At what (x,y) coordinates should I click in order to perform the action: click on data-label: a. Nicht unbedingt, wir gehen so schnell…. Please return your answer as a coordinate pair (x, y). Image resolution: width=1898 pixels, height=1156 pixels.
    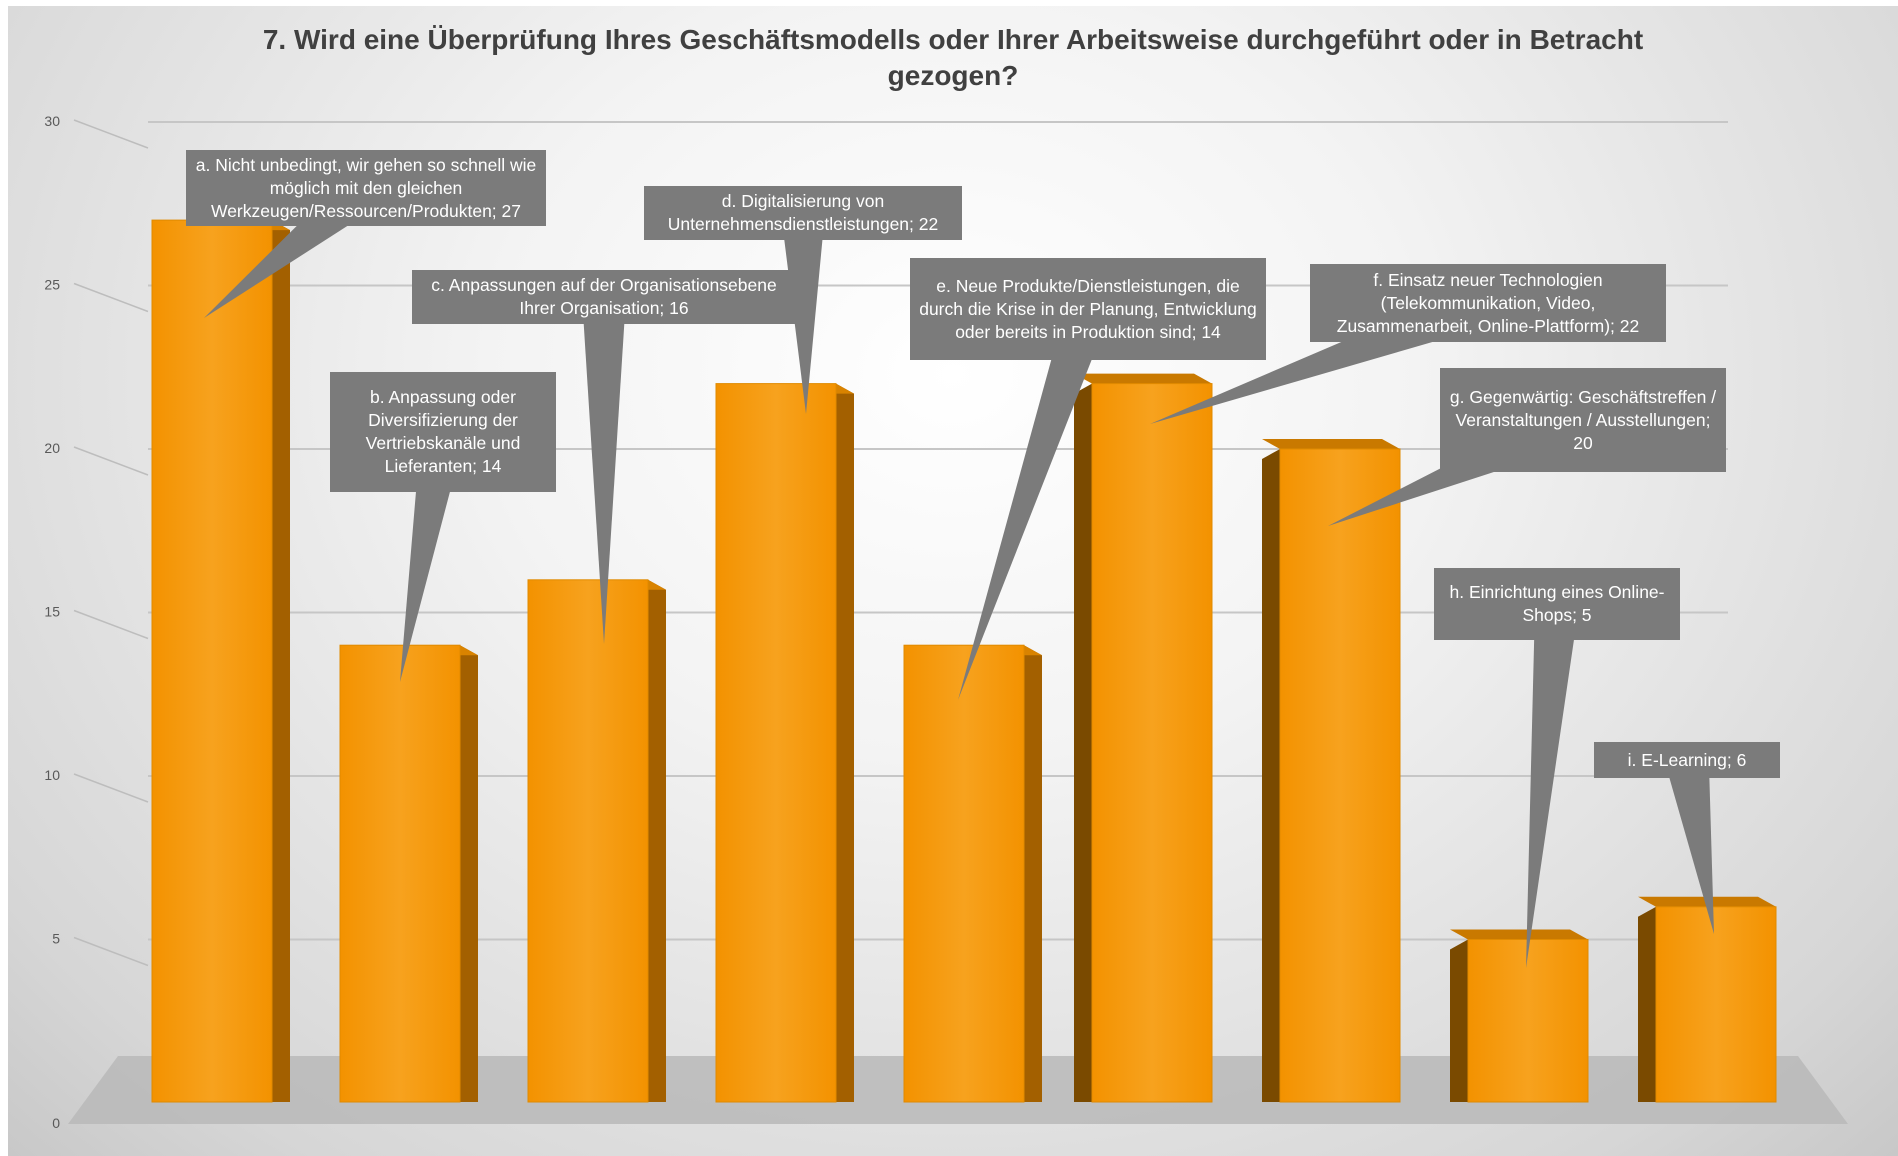
    Looking at the image, I should click on (366, 188).